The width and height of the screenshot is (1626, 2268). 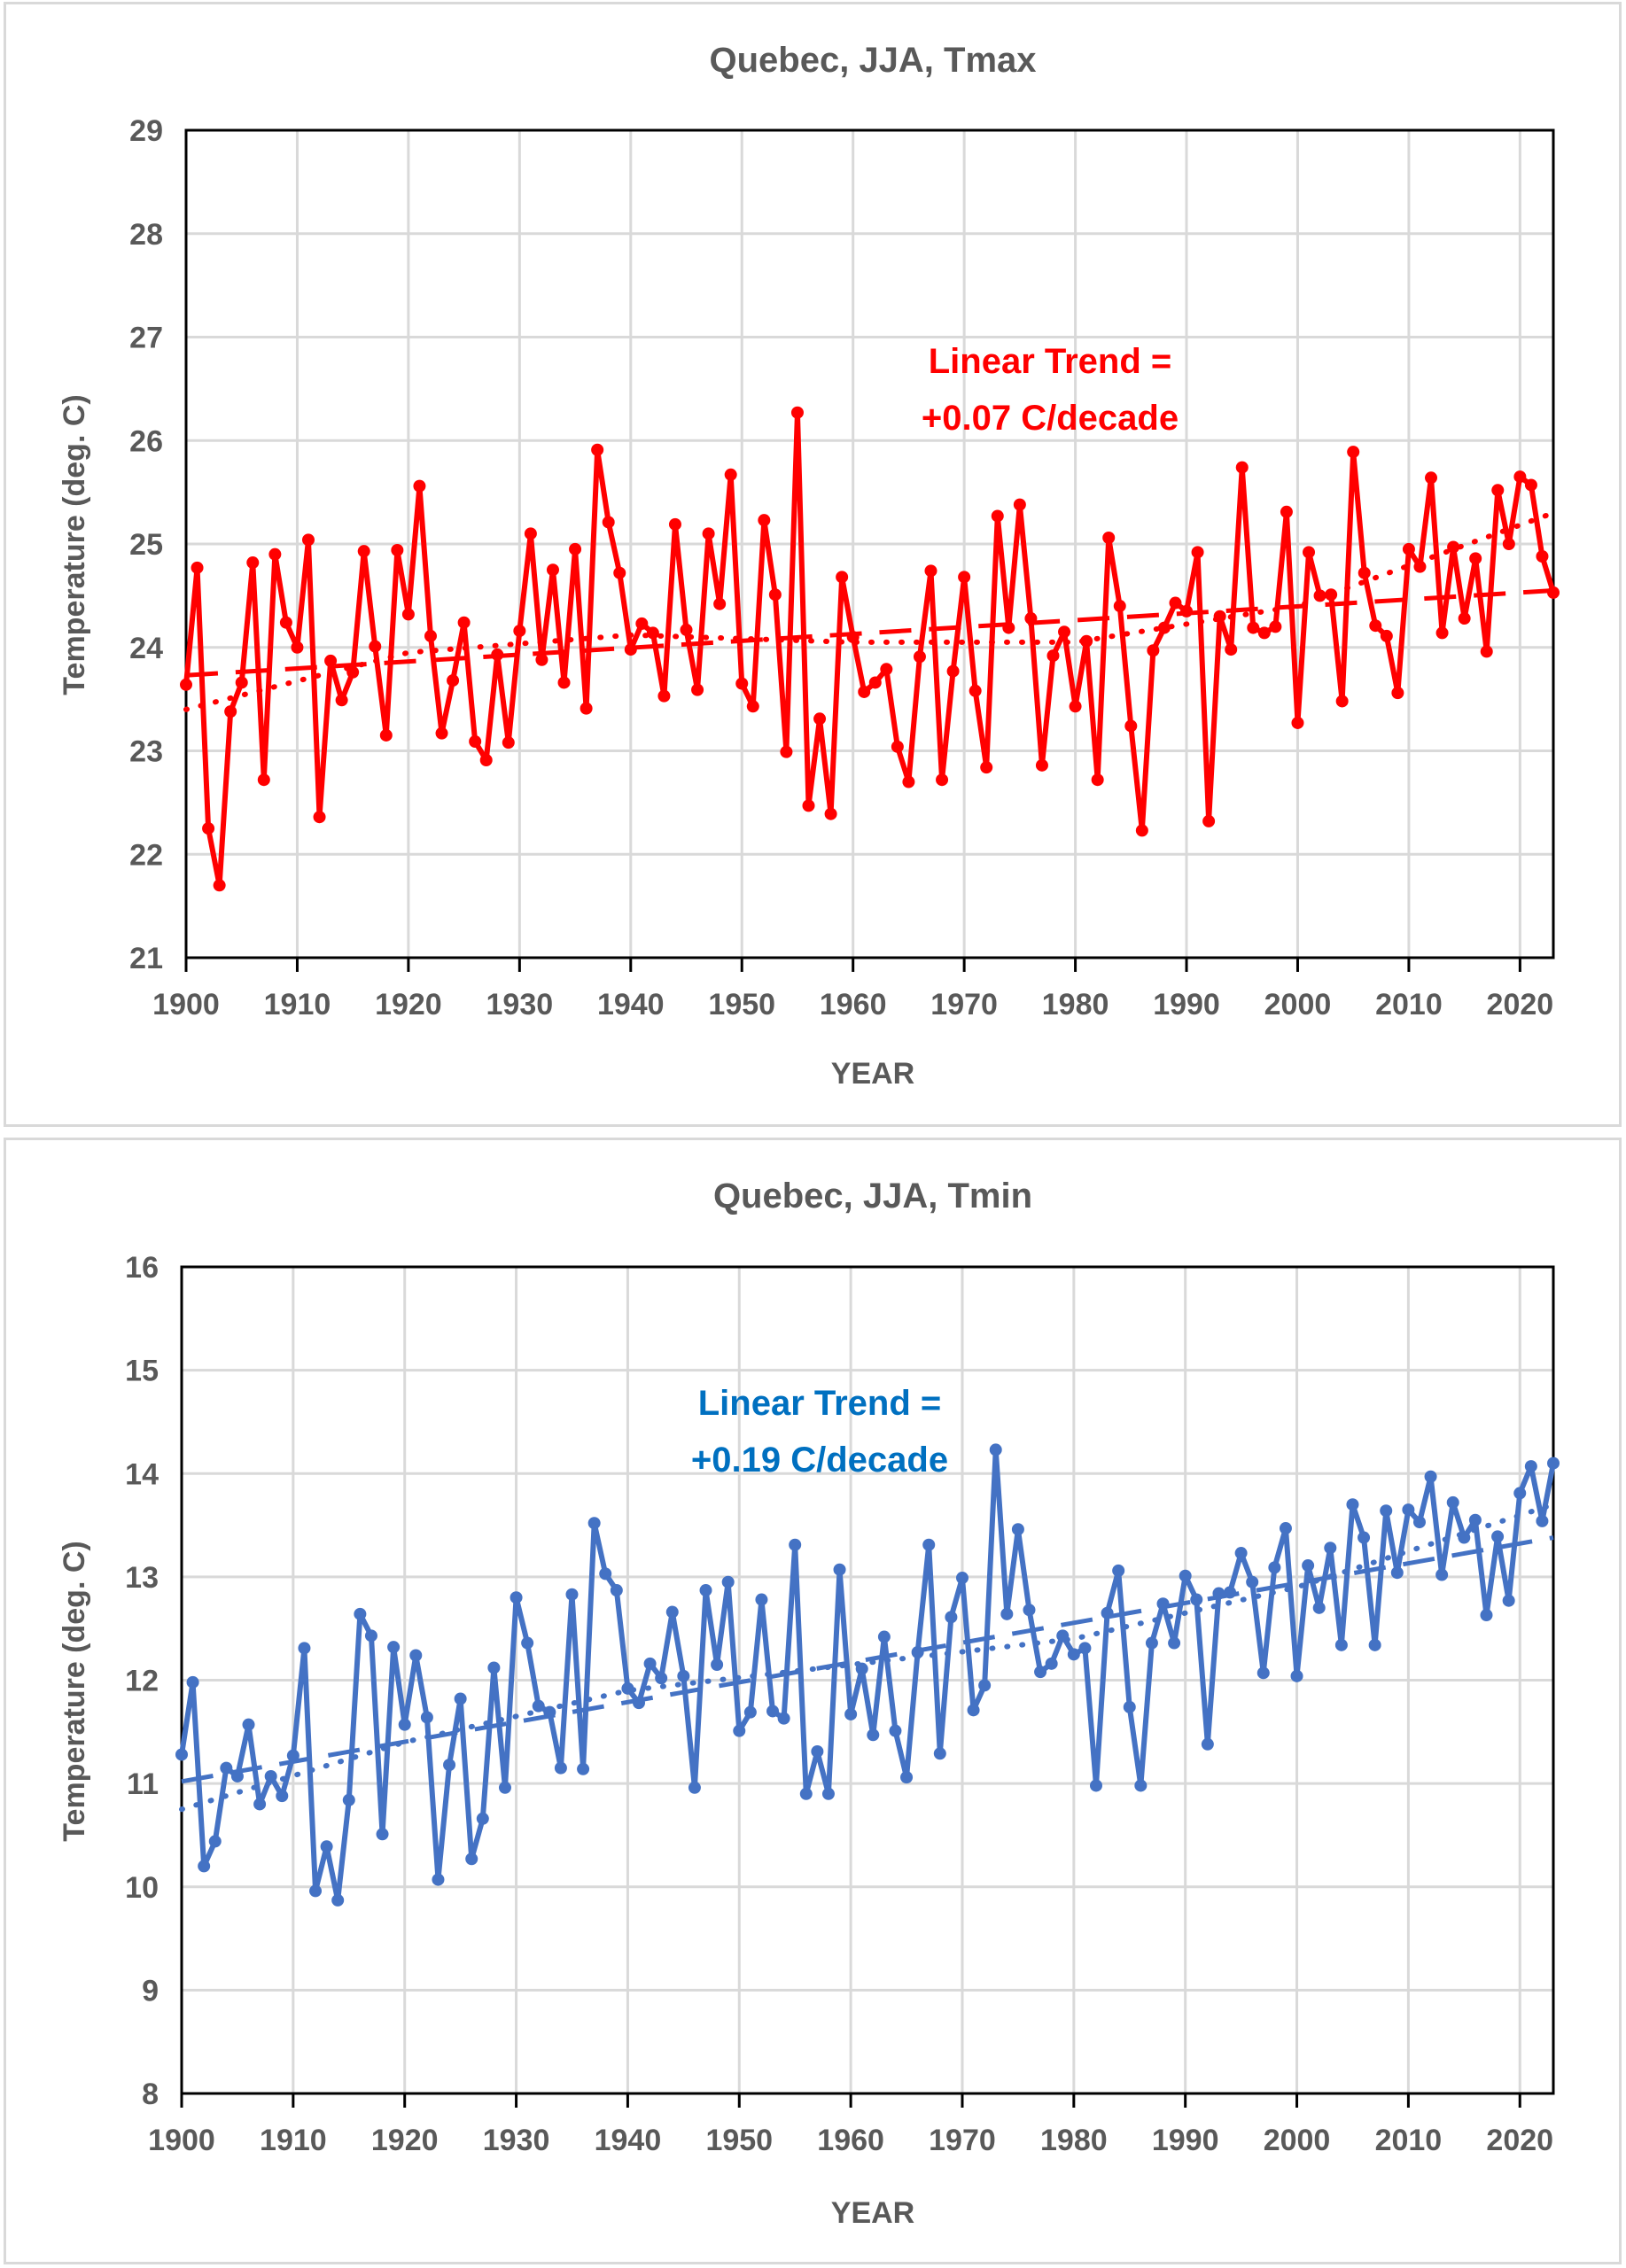 I want to click on y-tick-label: 25, so click(x=146, y=545).